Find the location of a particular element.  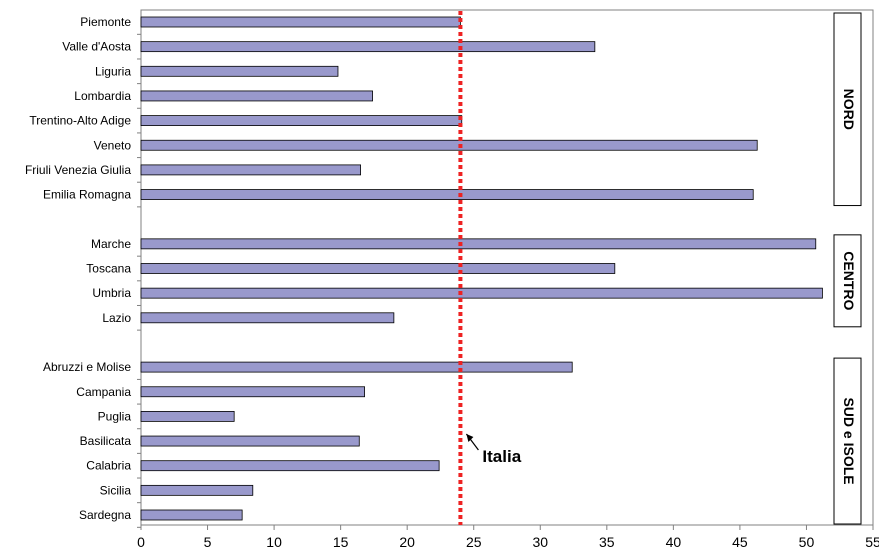

category-label: Umbria is located at coordinates (111, 293).